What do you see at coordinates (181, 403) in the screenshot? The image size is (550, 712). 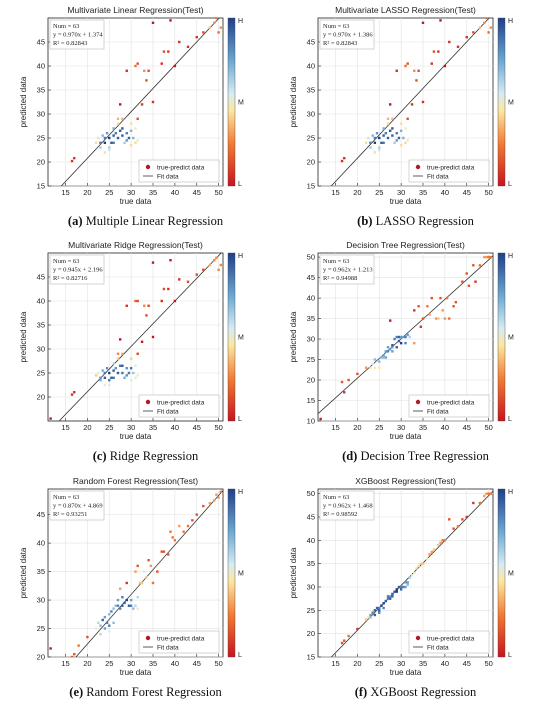 I see `legend-entry-data: true-predict data` at bounding box center [181, 403].